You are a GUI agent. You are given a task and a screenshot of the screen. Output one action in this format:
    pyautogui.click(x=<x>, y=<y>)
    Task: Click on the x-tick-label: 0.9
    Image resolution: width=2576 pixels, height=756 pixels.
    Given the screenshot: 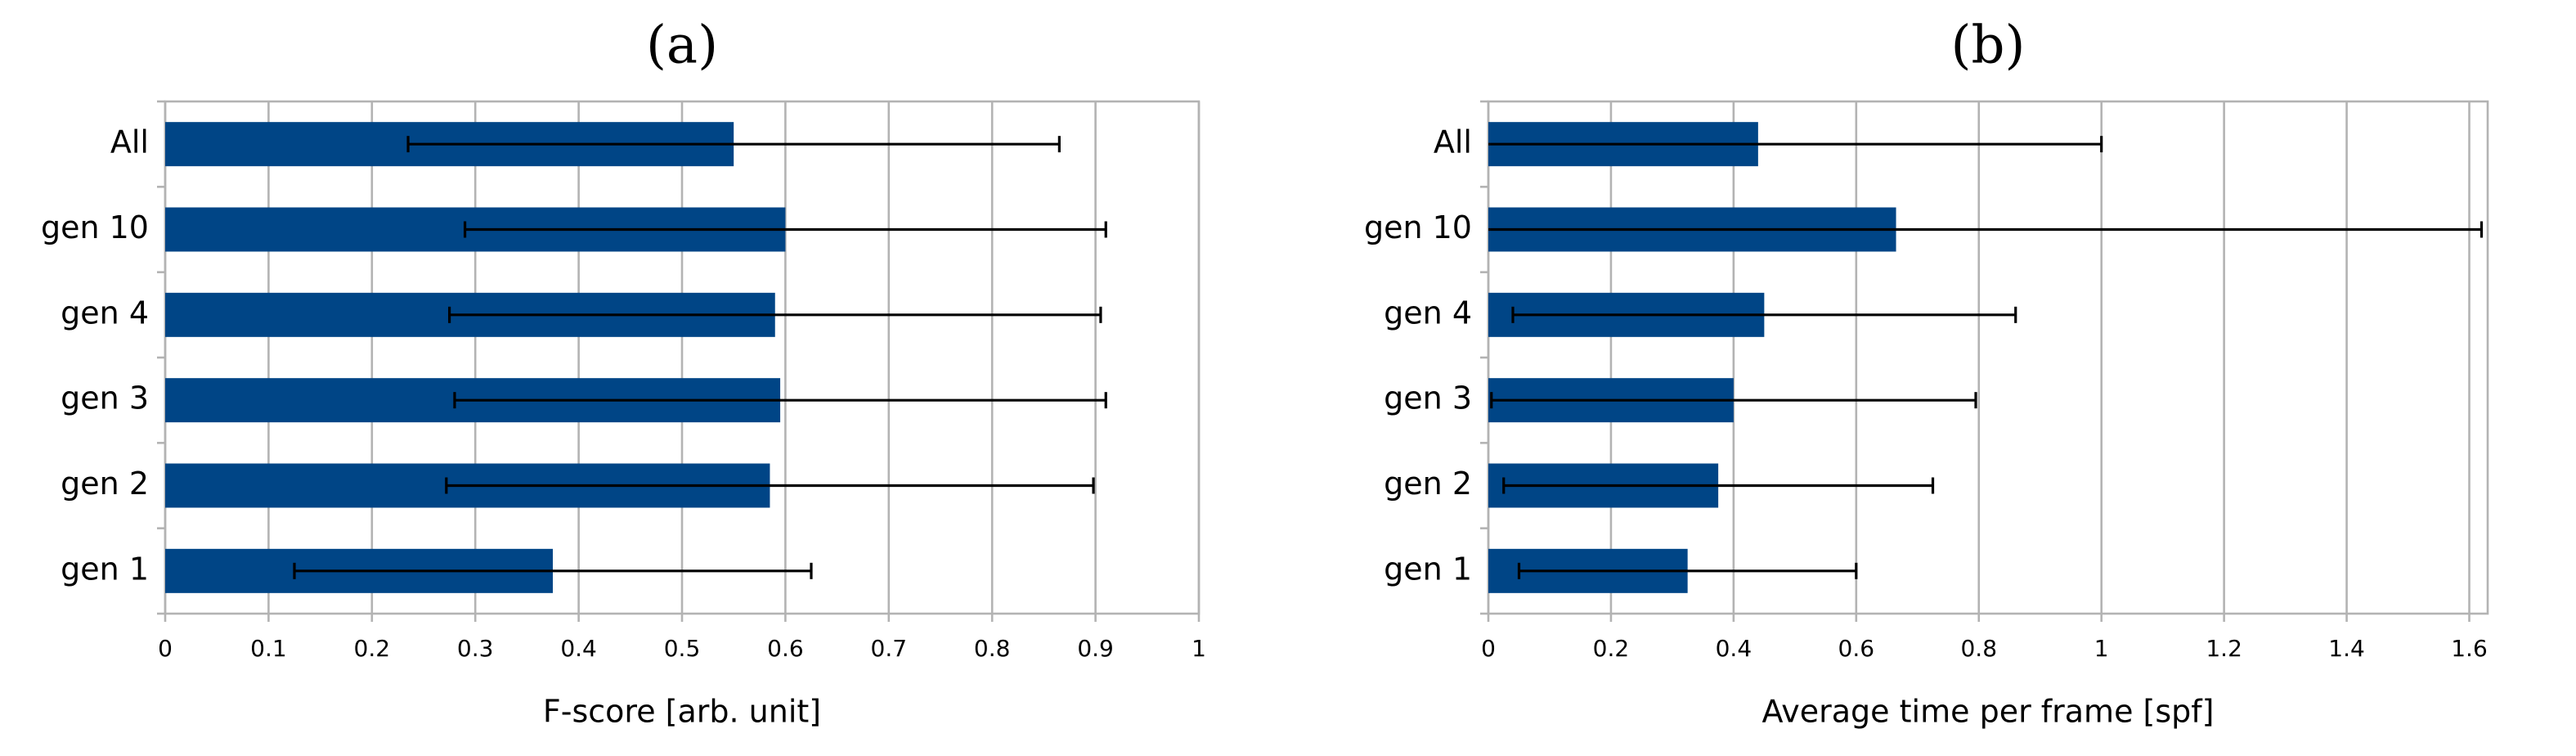 What is the action you would take?
    pyautogui.click(x=1095, y=649)
    